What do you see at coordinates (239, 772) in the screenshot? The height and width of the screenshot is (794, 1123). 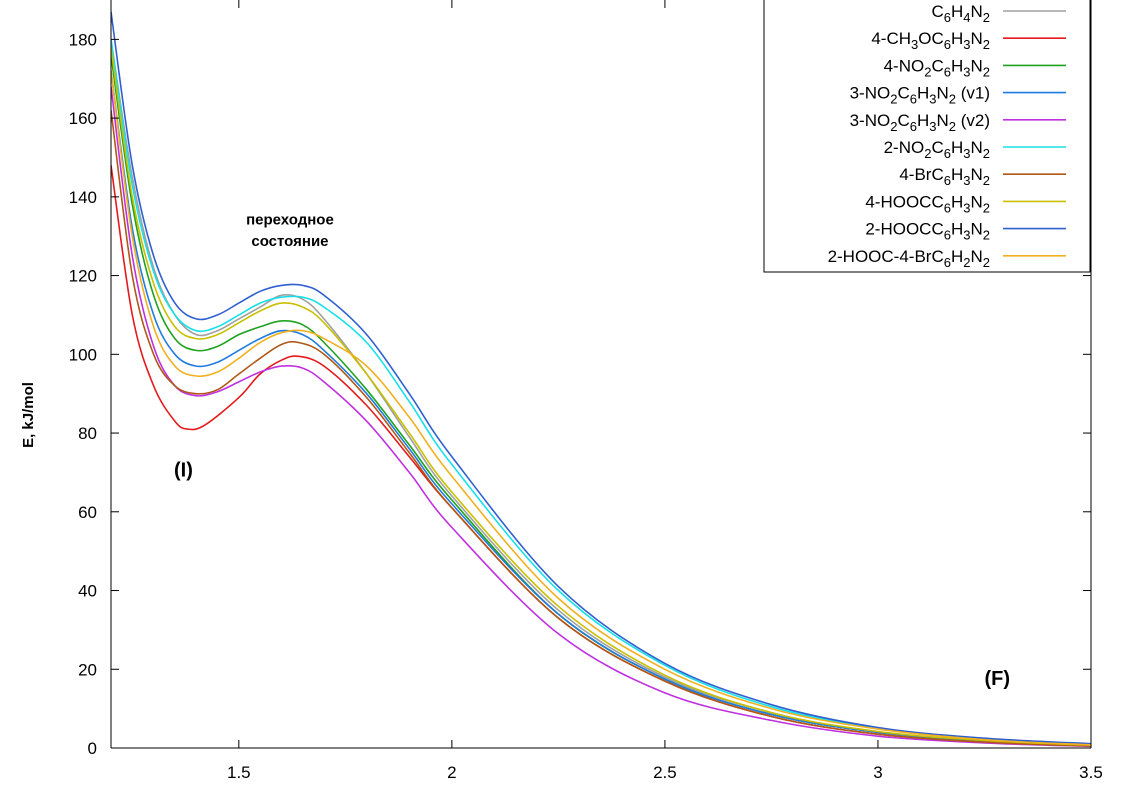 I see `x-tick-label-0: 1.5` at bounding box center [239, 772].